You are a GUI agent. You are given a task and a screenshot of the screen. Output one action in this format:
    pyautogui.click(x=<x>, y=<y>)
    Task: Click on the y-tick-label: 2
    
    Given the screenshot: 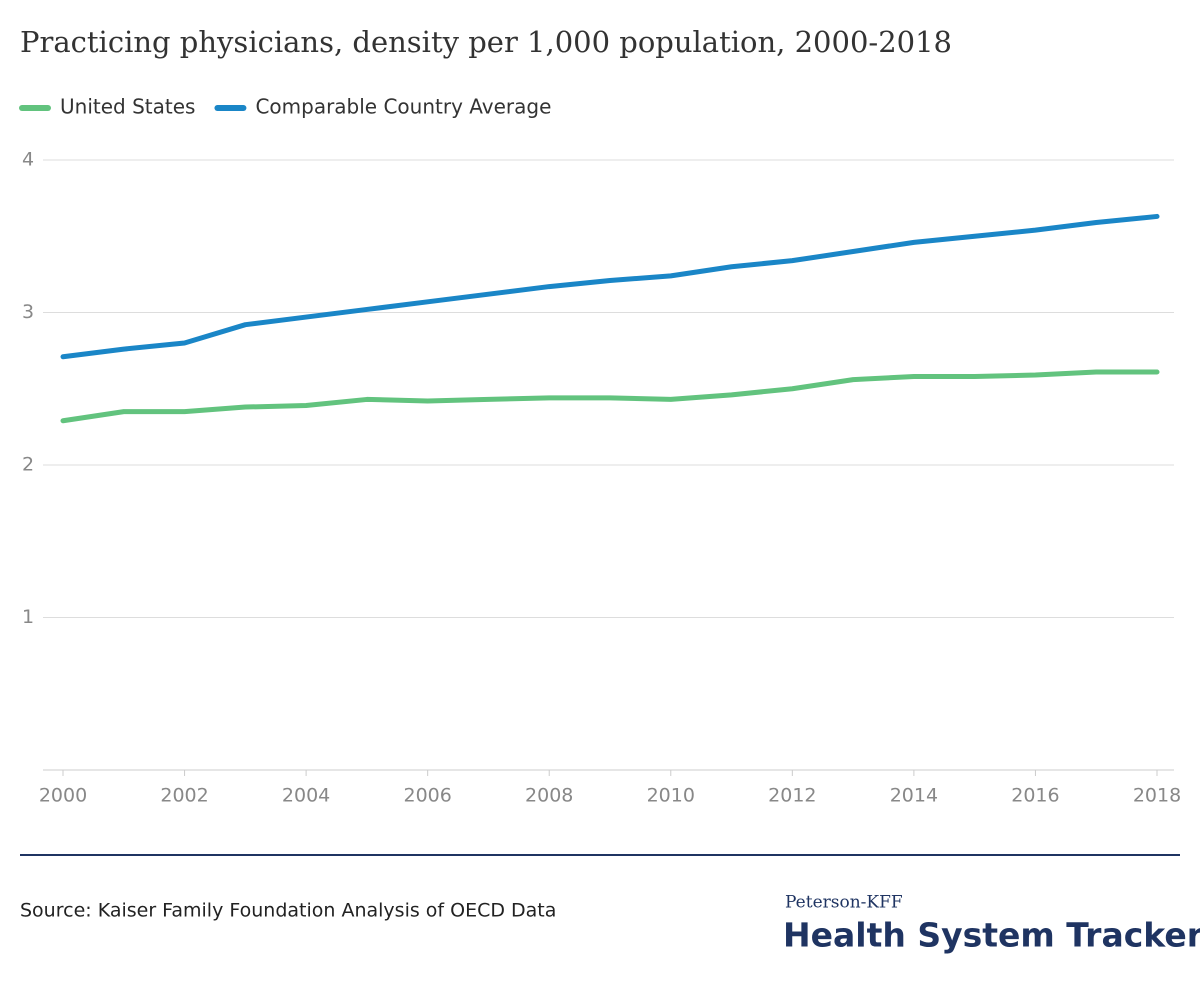 What is the action you would take?
    pyautogui.click(x=28, y=465)
    